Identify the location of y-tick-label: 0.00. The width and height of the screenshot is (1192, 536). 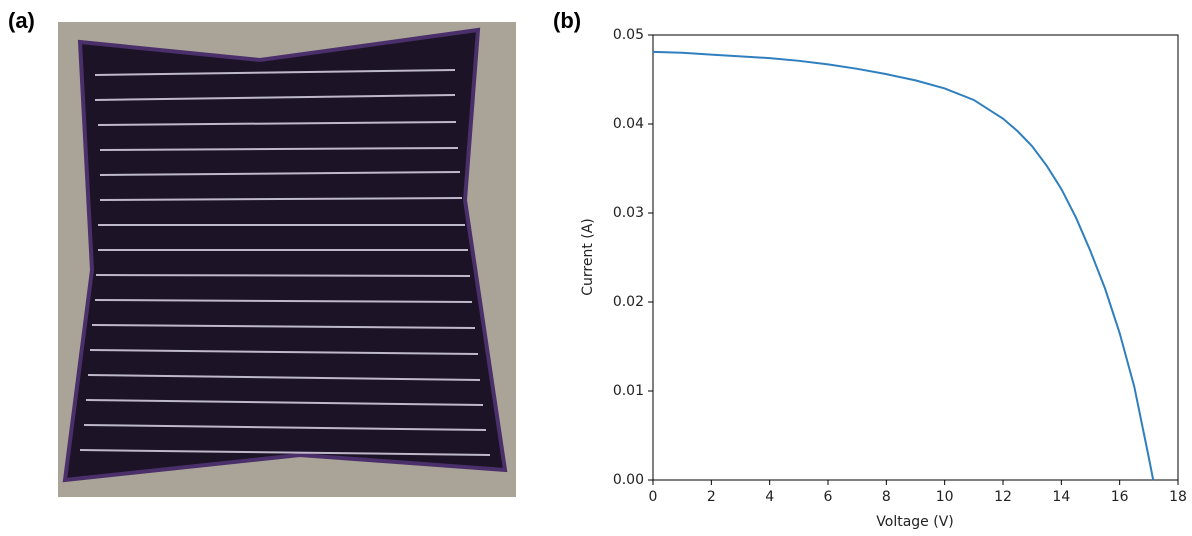
(628, 480).